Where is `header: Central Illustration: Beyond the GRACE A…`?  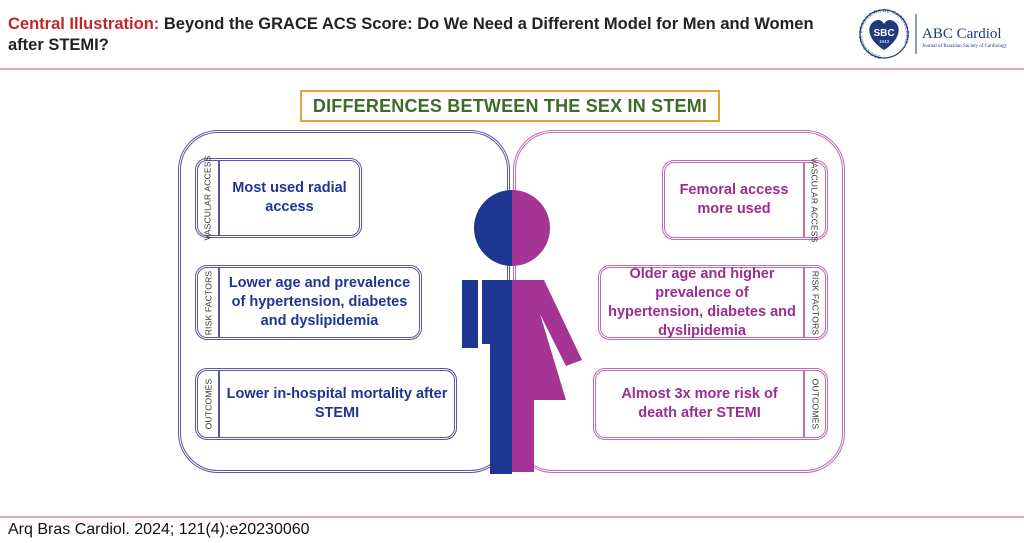
header: Central Illustration: Beyond the GRACE A… is located at coordinates (512, 34).